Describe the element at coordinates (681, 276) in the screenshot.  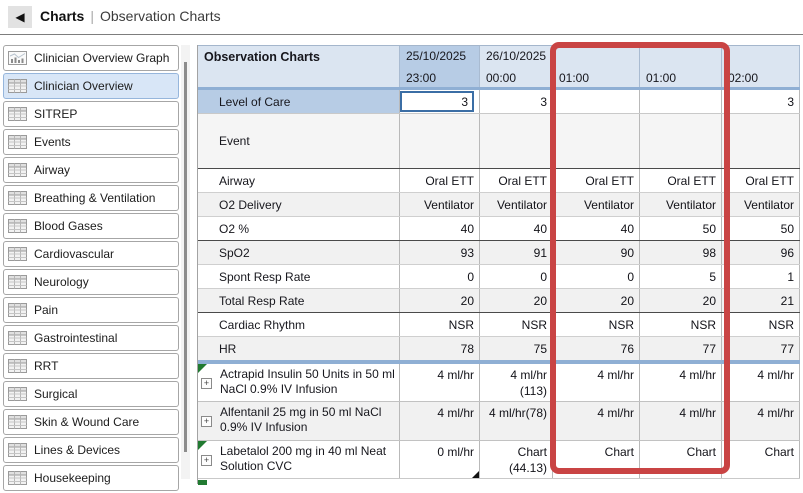
I see `data-cell: 5` at that location.